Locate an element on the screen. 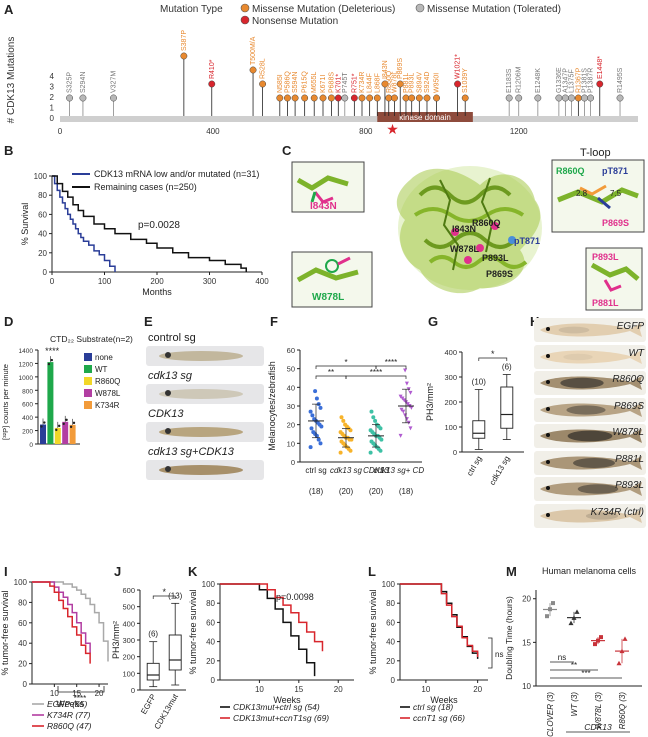  y-tick-1: 100 is located at coordinates (128, 673).